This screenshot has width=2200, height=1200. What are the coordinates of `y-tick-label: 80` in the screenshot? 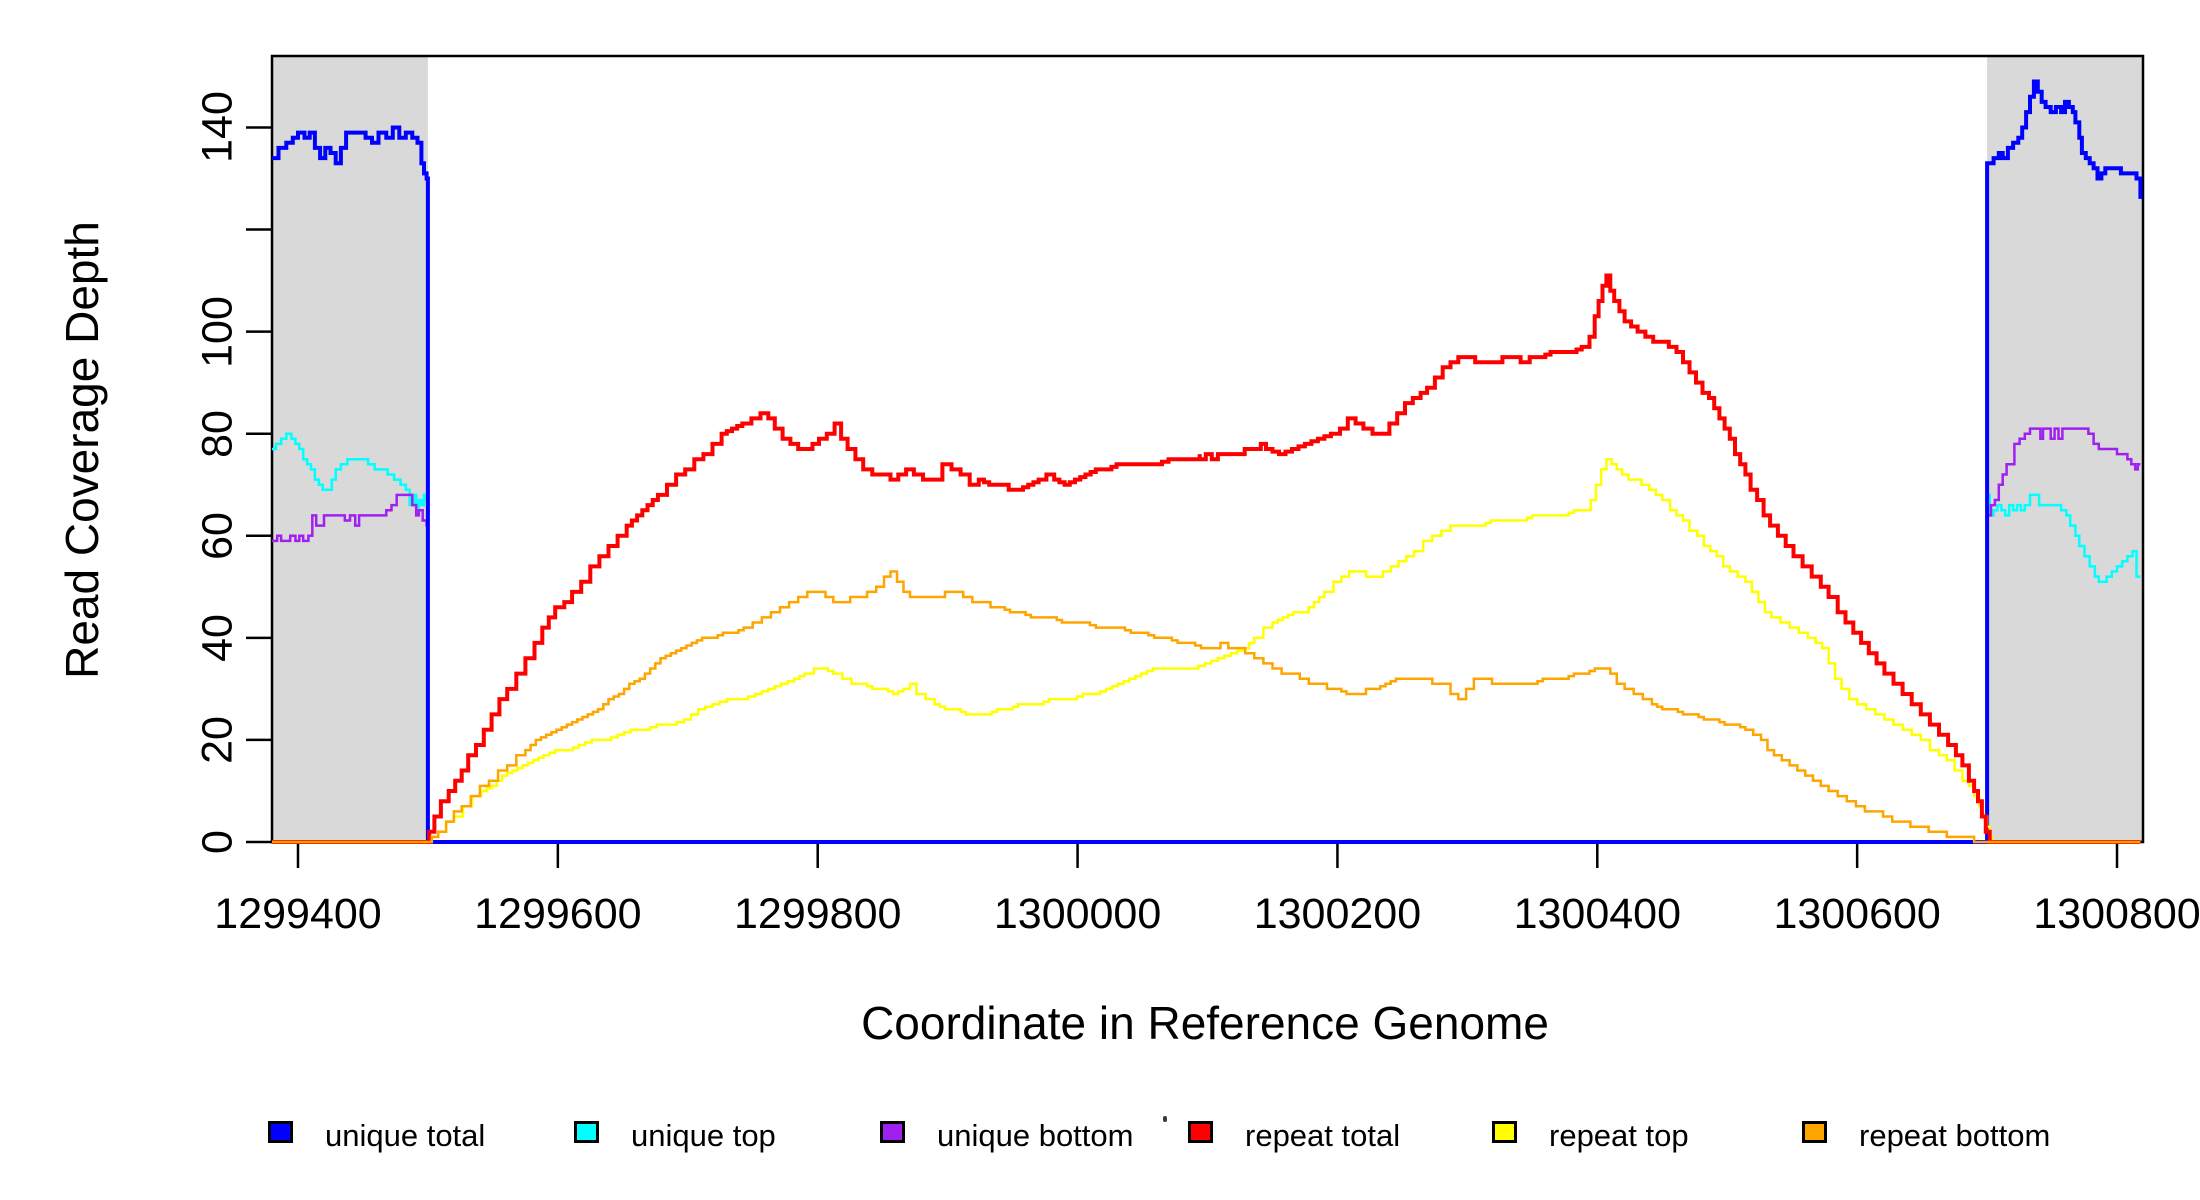 It's located at (217, 433).